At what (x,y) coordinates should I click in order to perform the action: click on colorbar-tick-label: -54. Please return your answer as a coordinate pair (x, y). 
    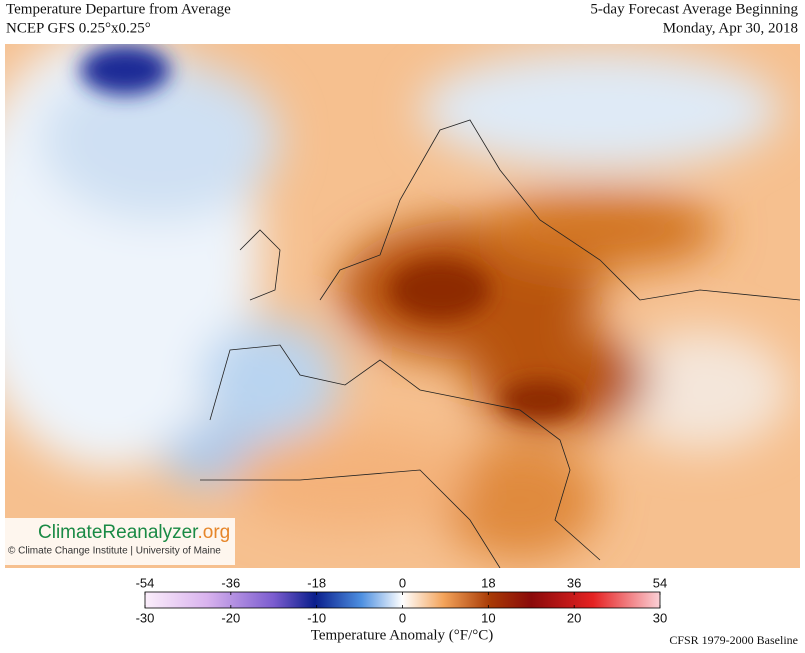
    Looking at the image, I should click on (145, 582).